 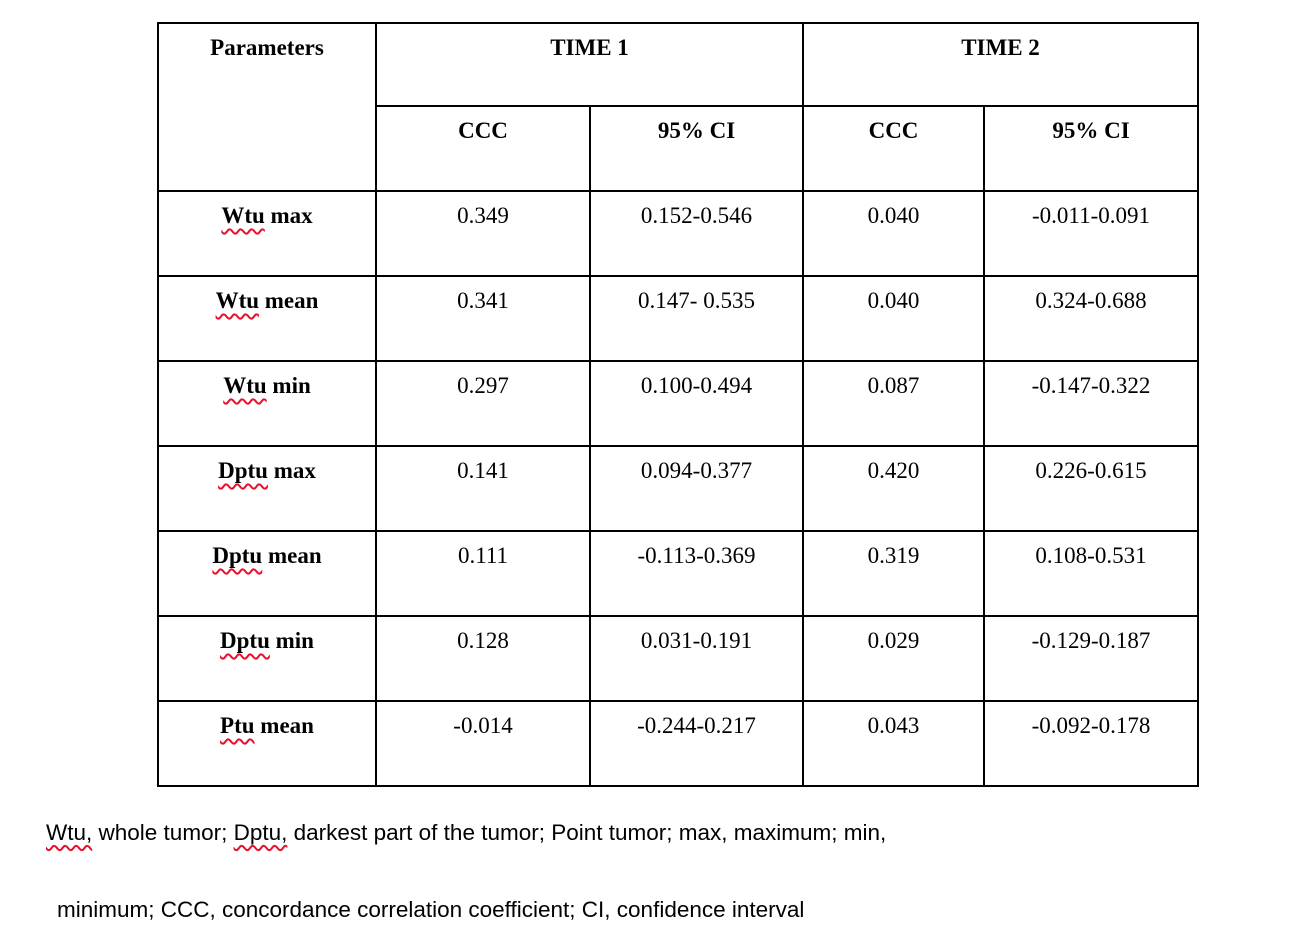 What do you see at coordinates (1000, 64) in the screenshot?
I see `header-time2: TIME 2` at bounding box center [1000, 64].